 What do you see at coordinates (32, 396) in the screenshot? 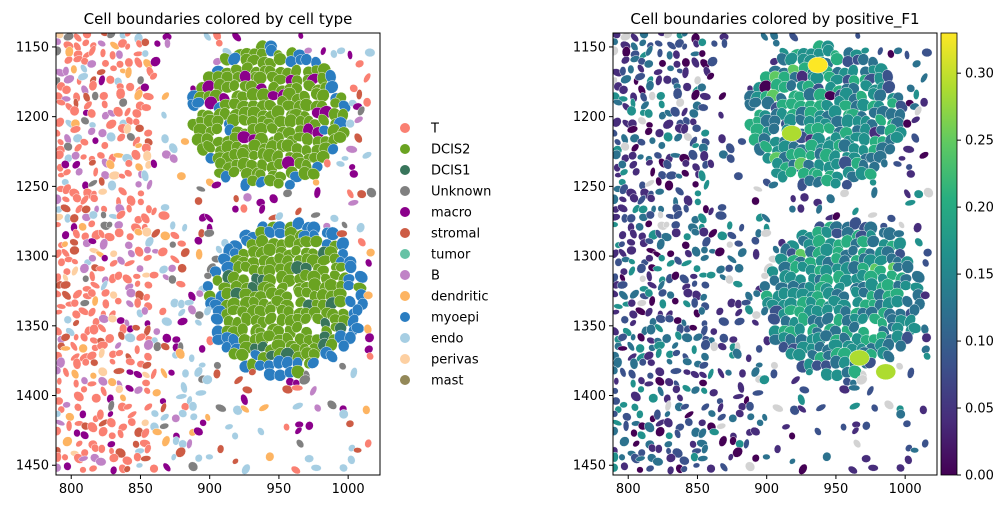
I see `y-tick-label: 1400` at bounding box center [32, 396].